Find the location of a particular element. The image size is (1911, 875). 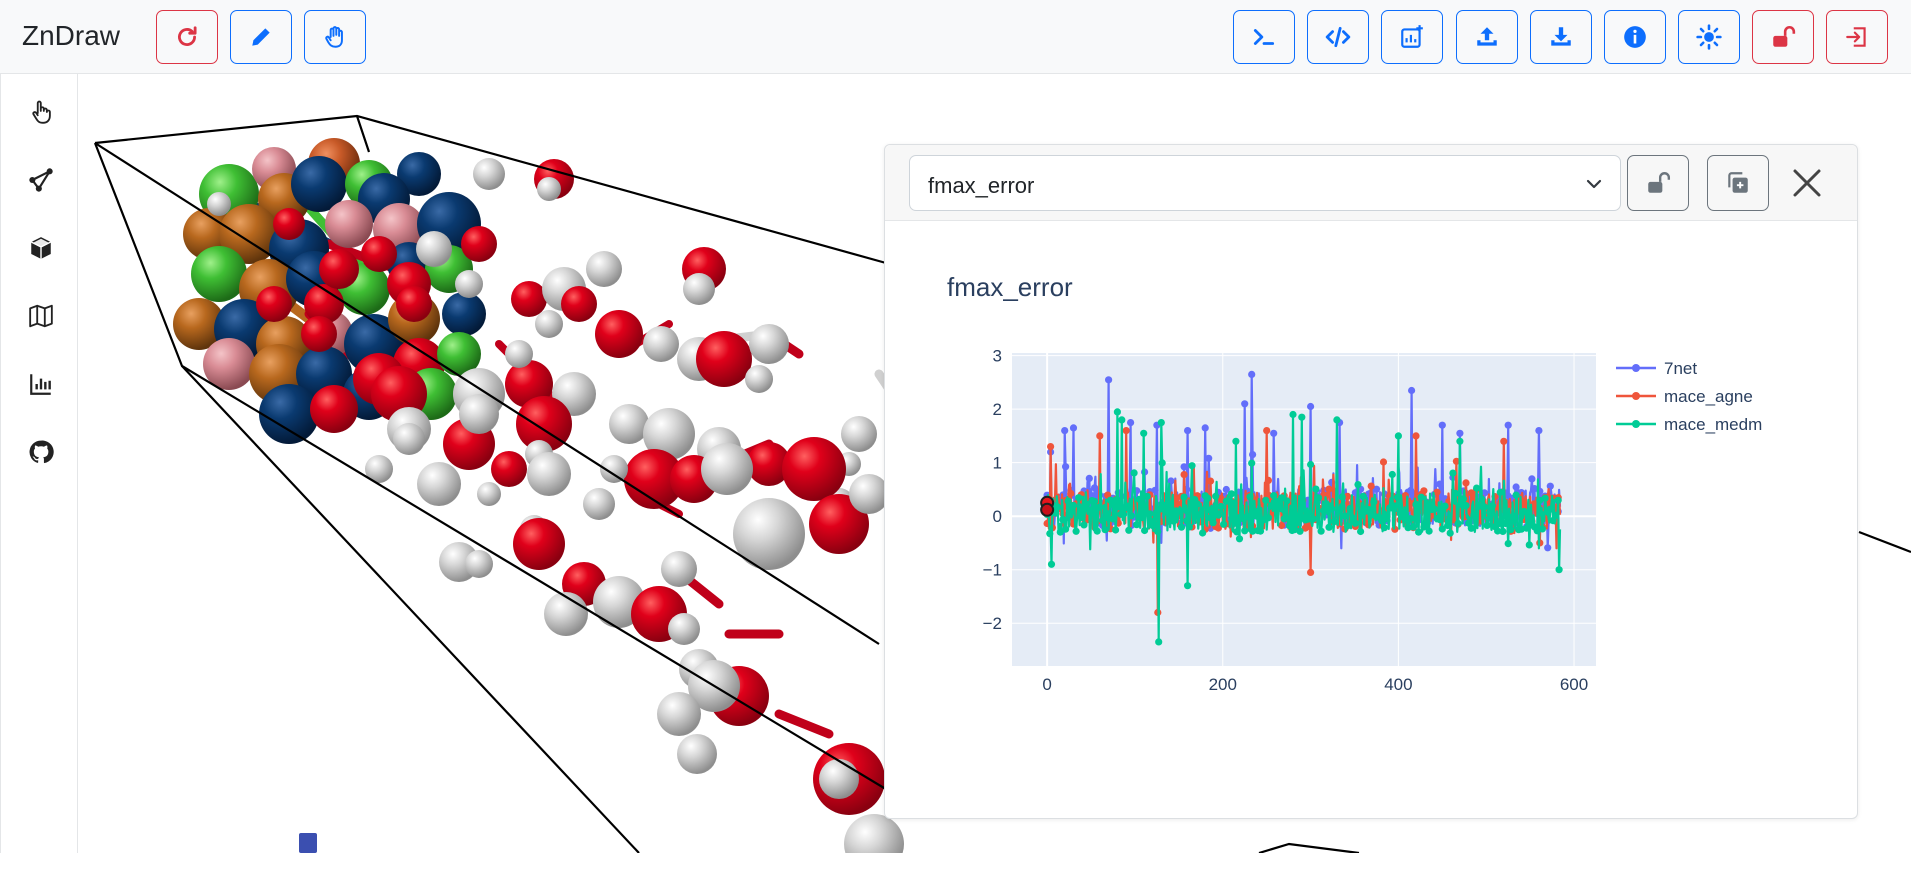

download-button is located at coordinates (1561, 37).